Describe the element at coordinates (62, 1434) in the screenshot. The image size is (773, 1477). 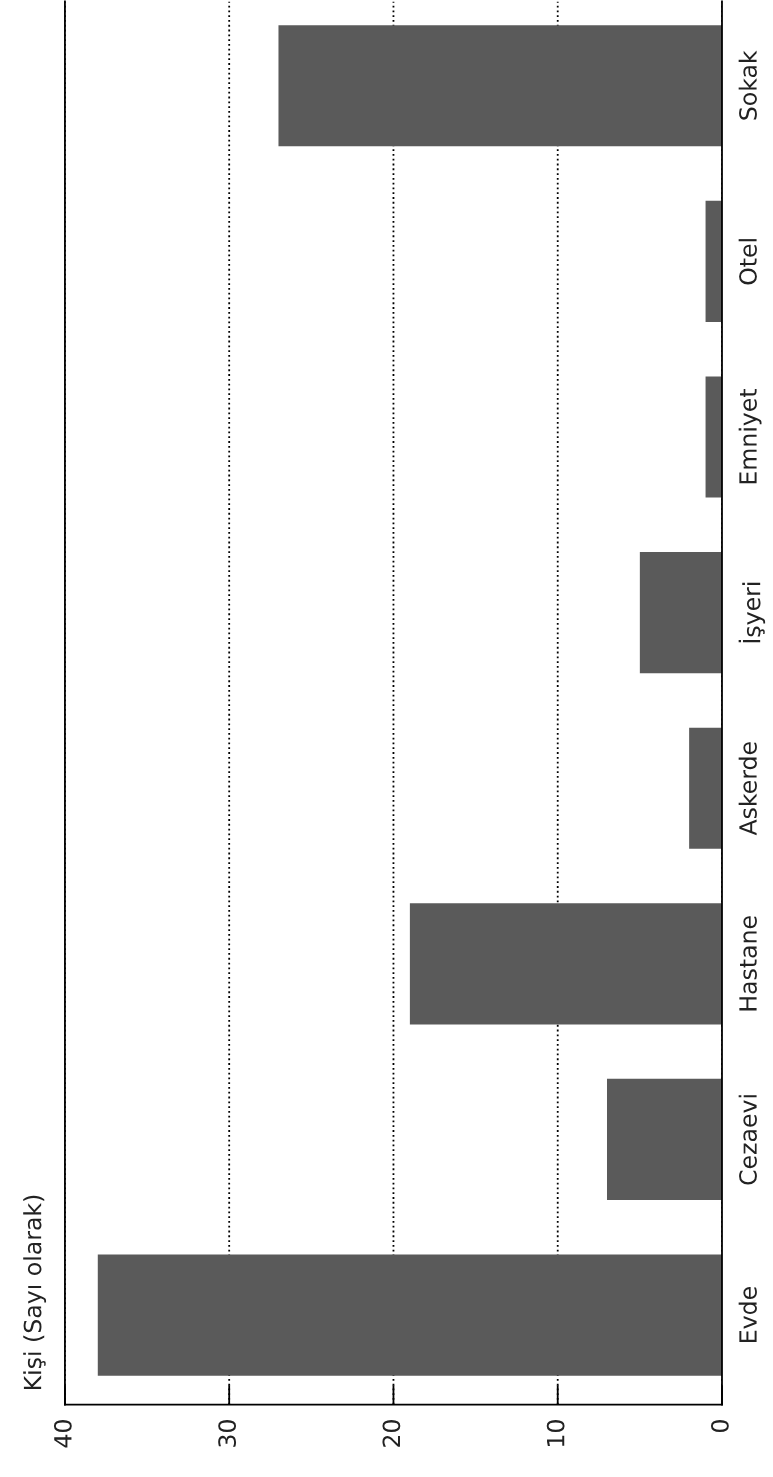
I see `x-tick-label: 40` at that location.